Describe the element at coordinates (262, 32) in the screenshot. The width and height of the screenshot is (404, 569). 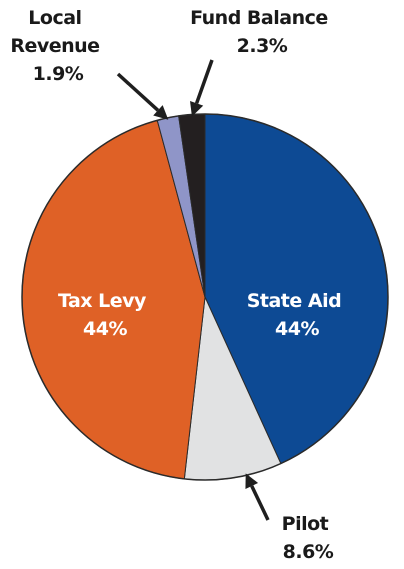
I see `slice-label-fund-balance: Fund Balance 2.3%` at that location.